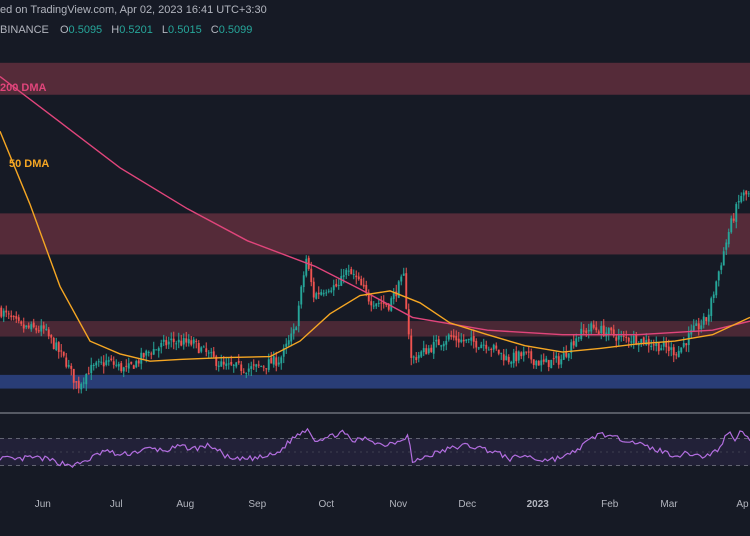  Describe the element at coordinates (23, 88) in the screenshot. I see `ma200-label: 200 DMA` at that location.